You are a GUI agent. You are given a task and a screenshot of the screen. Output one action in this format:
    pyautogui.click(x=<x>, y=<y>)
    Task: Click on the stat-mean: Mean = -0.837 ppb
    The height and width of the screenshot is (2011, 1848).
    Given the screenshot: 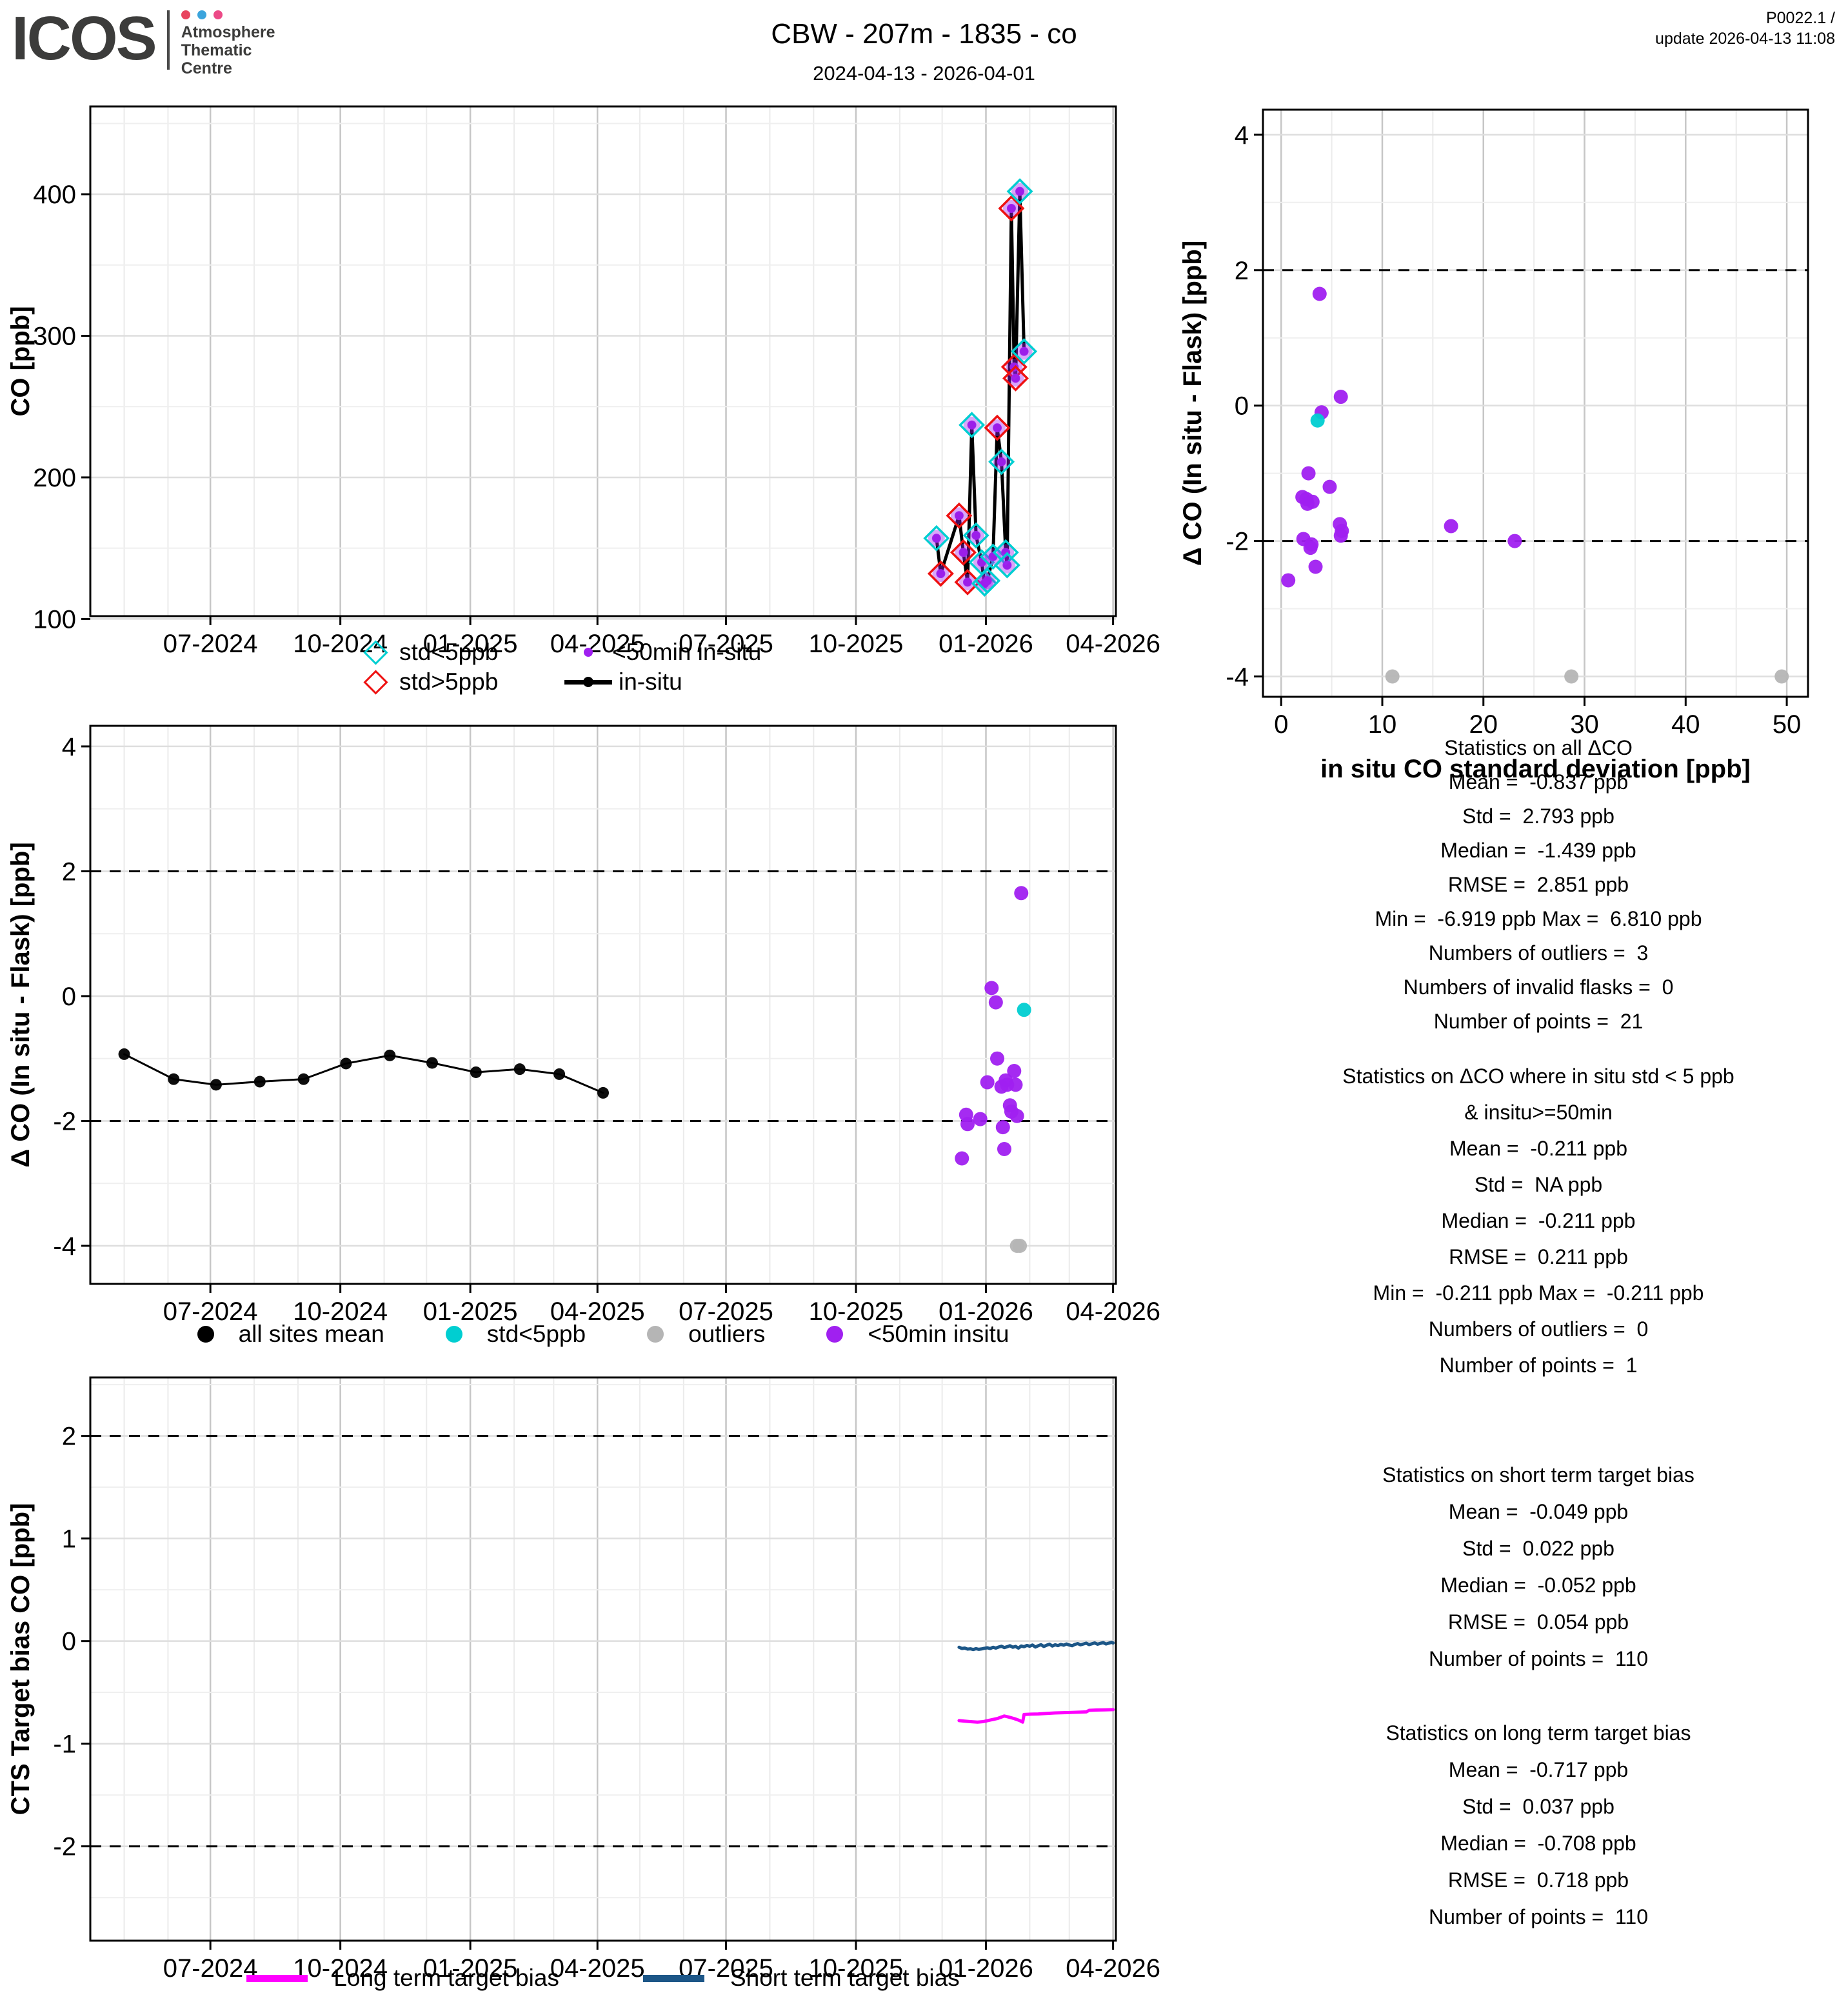 What is the action you would take?
    pyautogui.click(x=1538, y=782)
    